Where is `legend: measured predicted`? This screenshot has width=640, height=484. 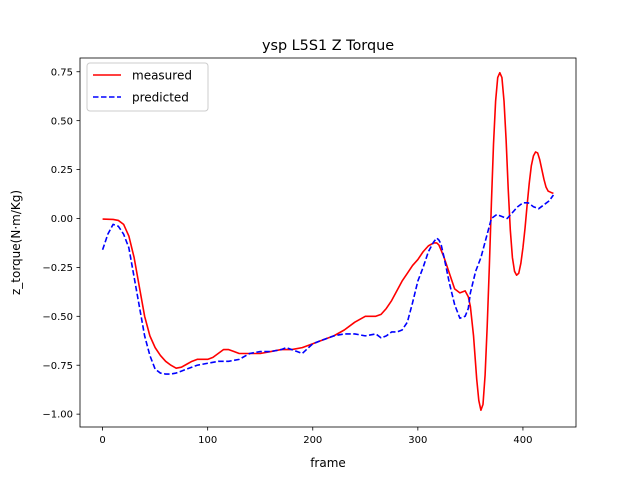
legend: measured predicted is located at coordinates (147, 87).